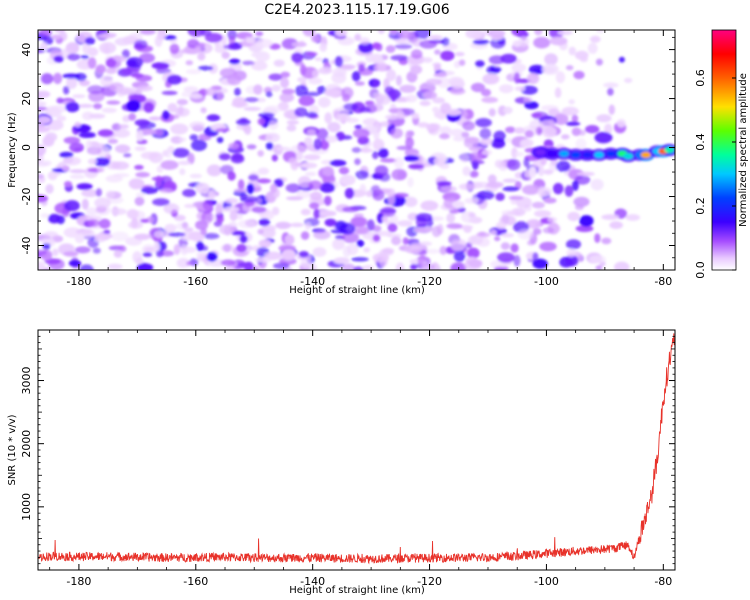 Image resolution: width=750 pixels, height=600 pixels. What do you see at coordinates (195, 281) in the screenshot?
I see `x-tick-label: -160` at bounding box center [195, 281].